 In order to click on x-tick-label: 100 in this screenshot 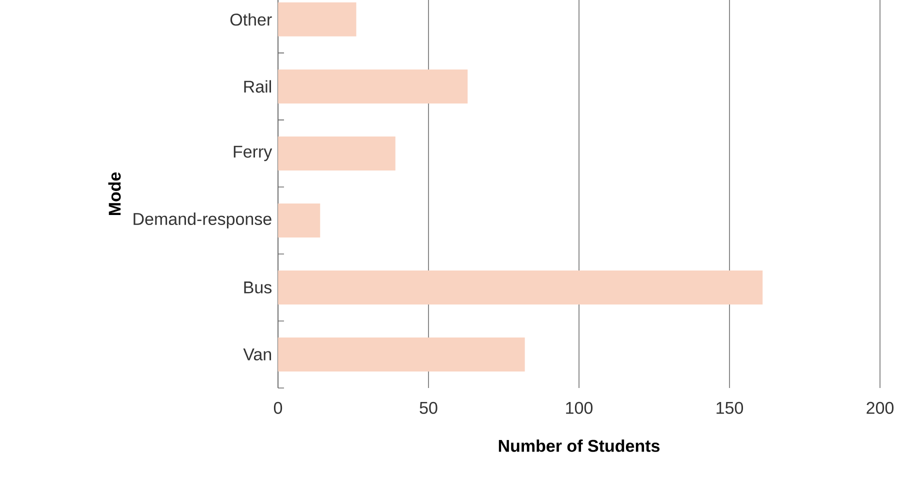, I will do `click(579, 408)`.